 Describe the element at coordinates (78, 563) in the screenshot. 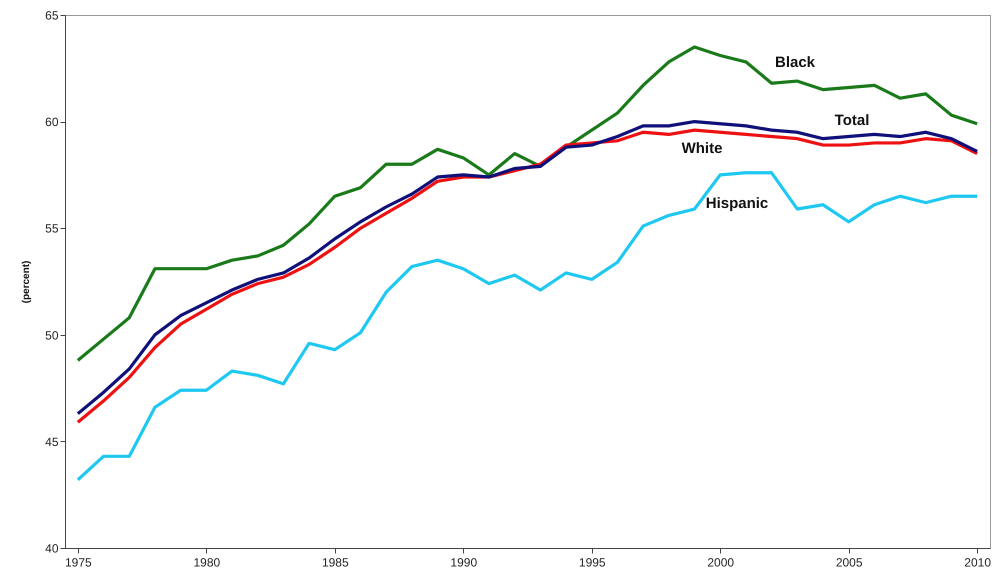

I see `x-tick-label: 1975` at that location.